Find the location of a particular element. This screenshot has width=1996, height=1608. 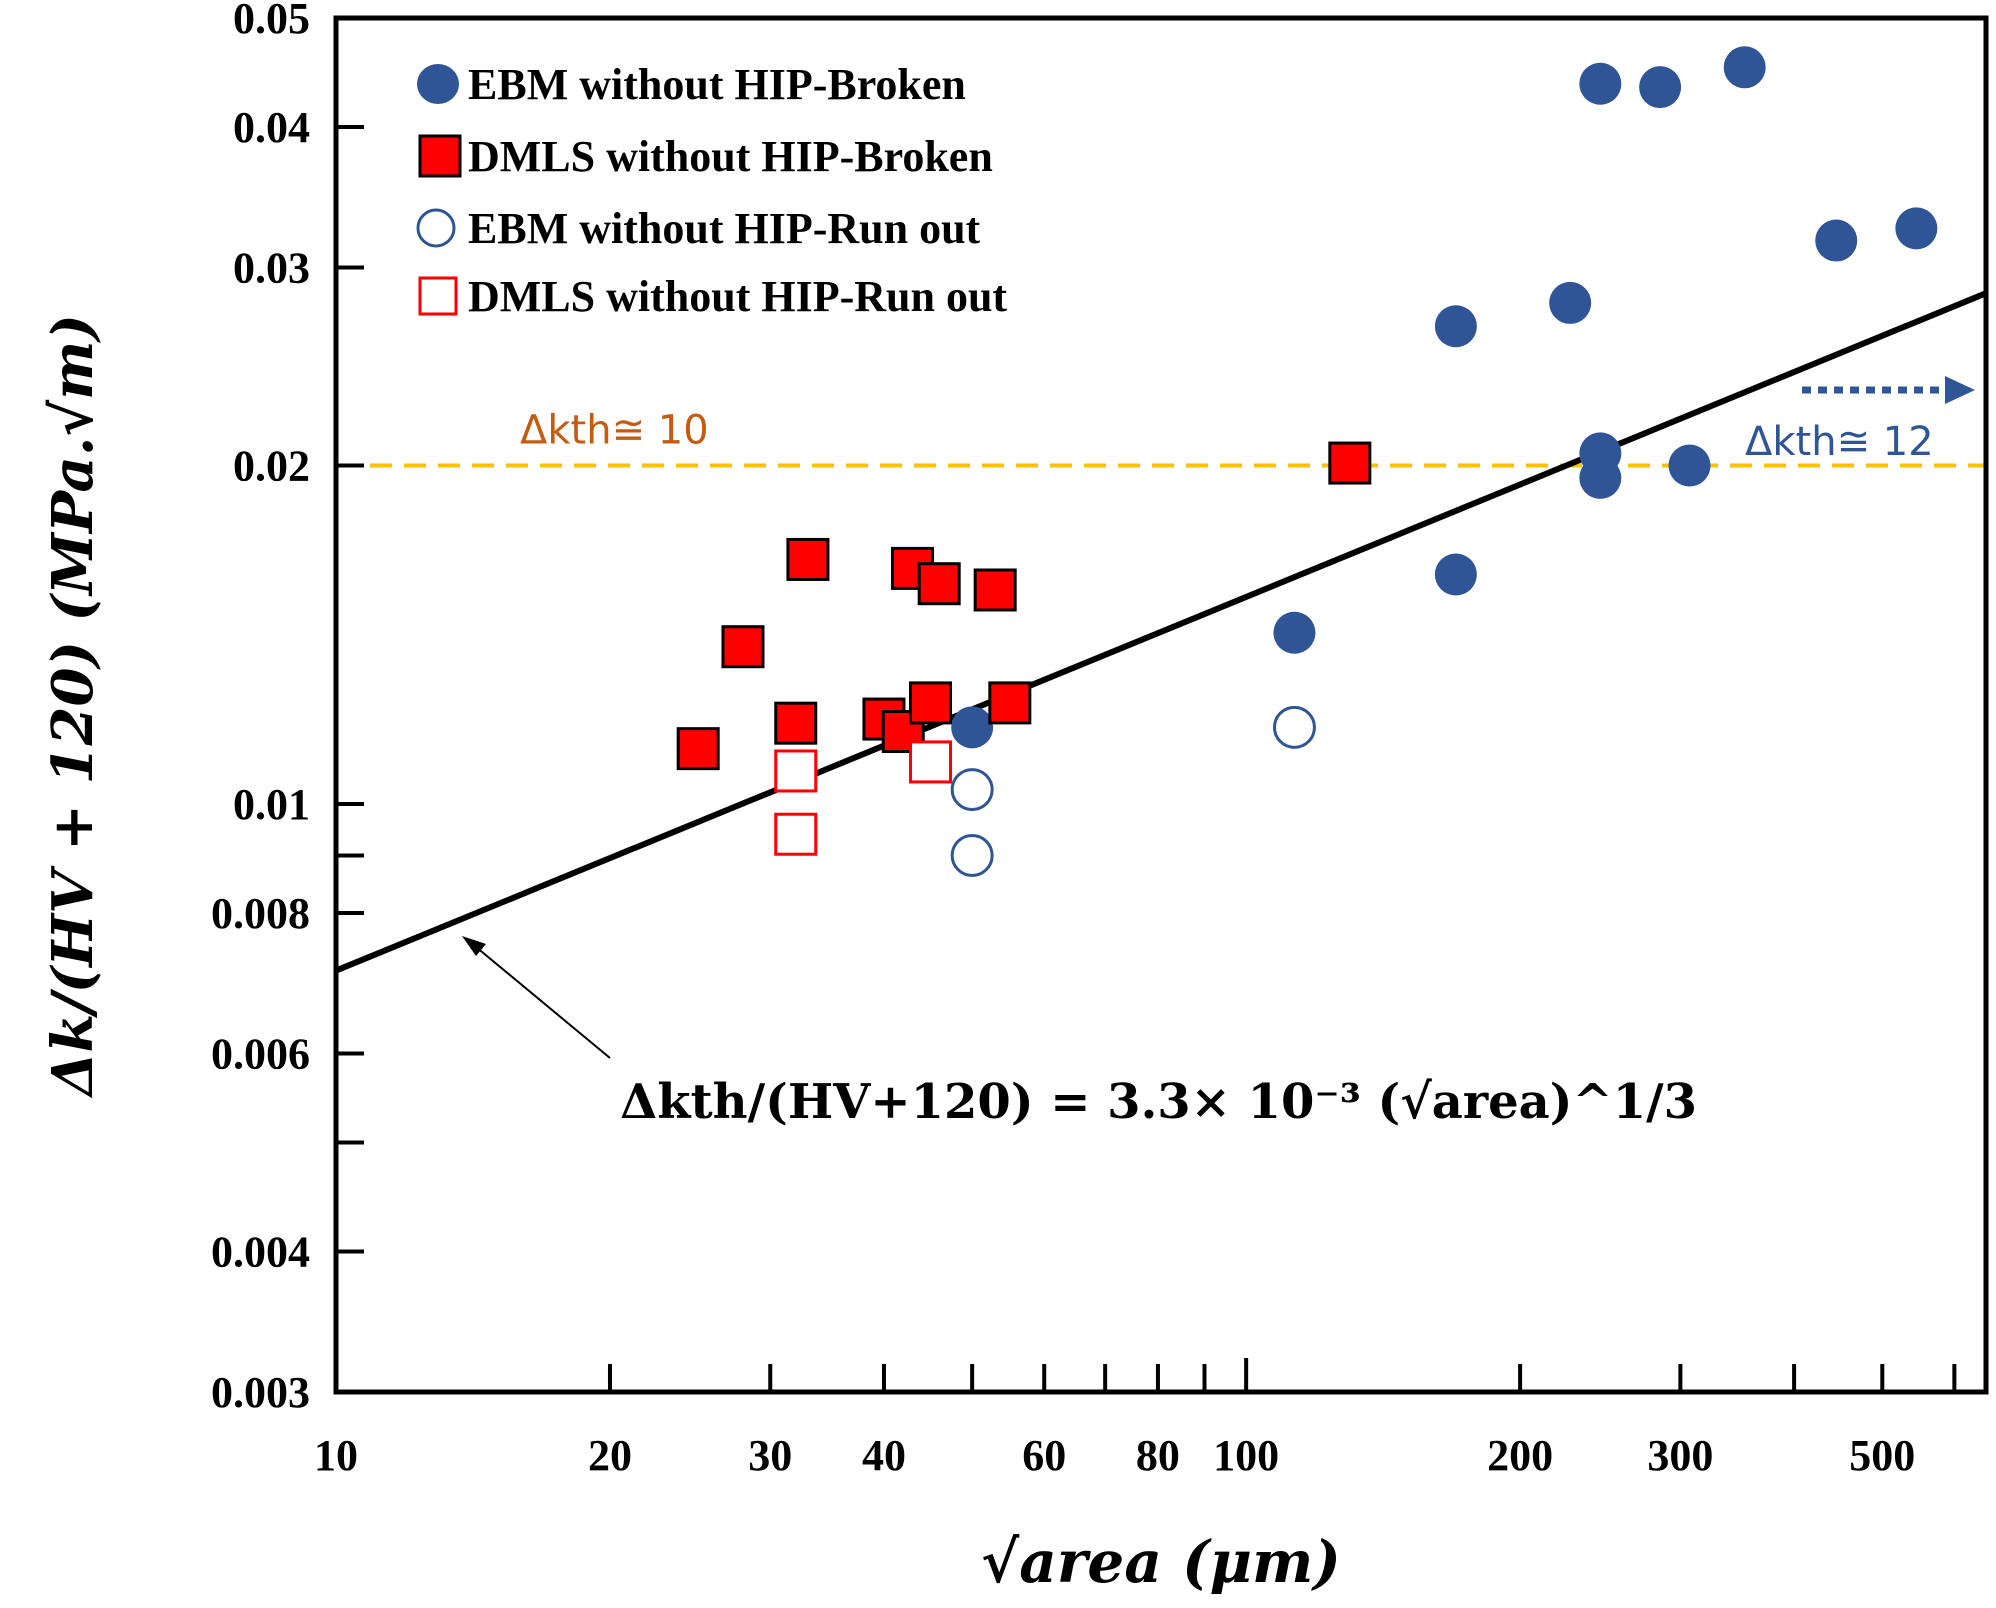

threshold-10-label: Δkth≅ 10 is located at coordinates (614, 430).